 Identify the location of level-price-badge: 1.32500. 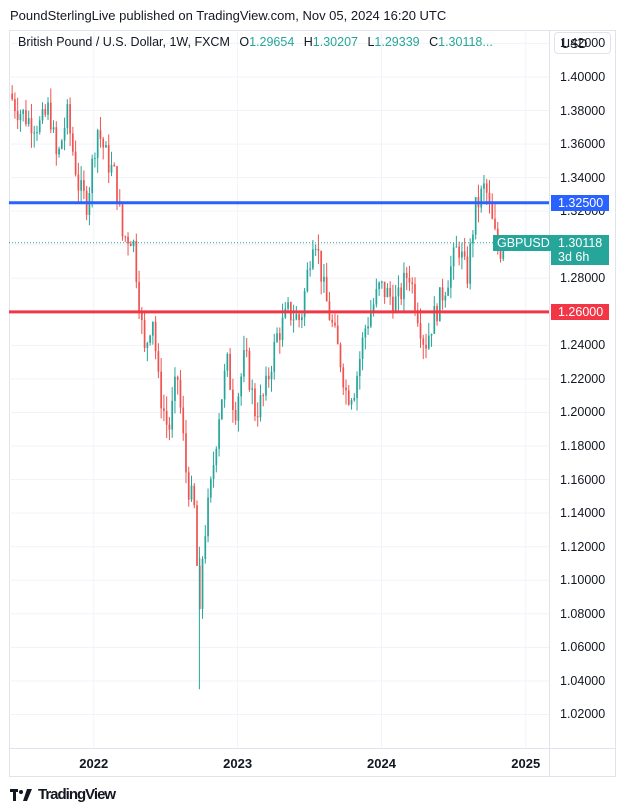
(580, 202).